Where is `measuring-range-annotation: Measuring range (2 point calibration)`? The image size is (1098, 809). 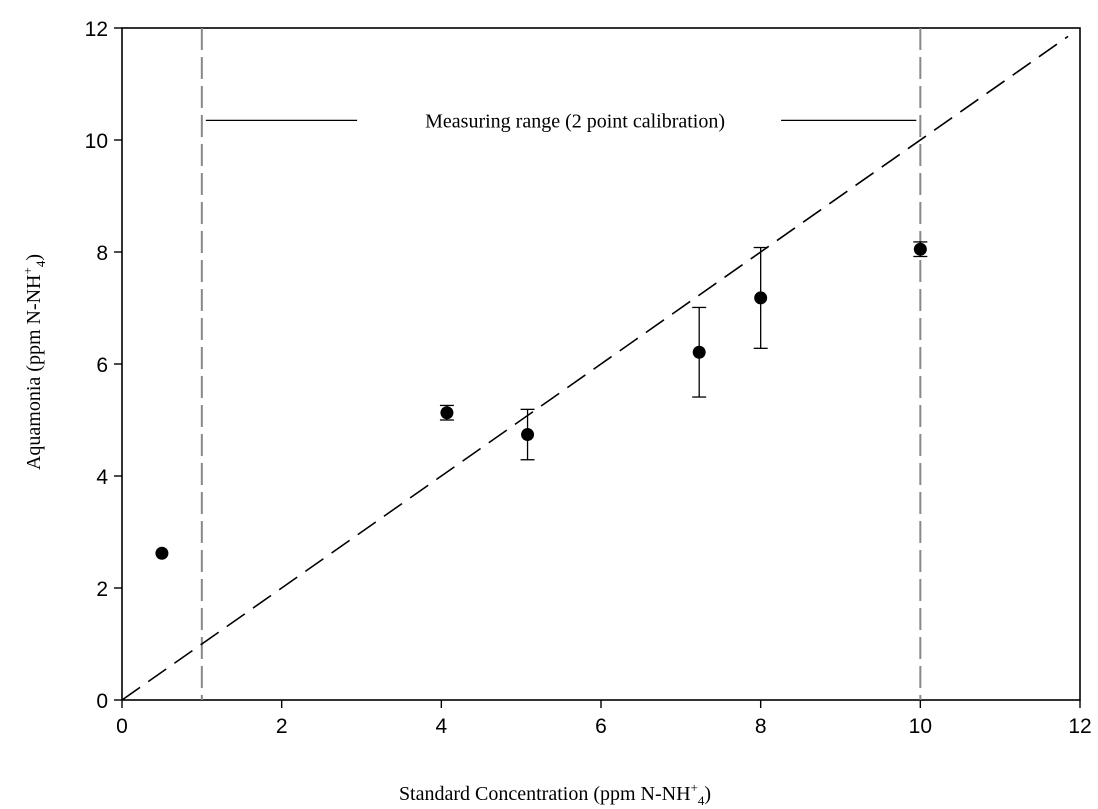 measuring-range-annotation: Measuring range (2 point calibration) is located at coordinates (561, 121).